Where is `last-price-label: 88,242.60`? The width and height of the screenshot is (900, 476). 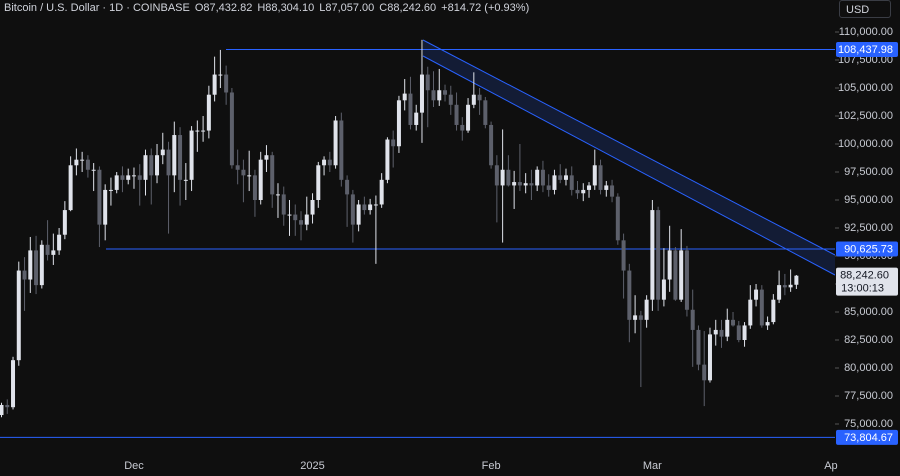 last-price-label: 88,242.60 is located at coordinates (864, 276).